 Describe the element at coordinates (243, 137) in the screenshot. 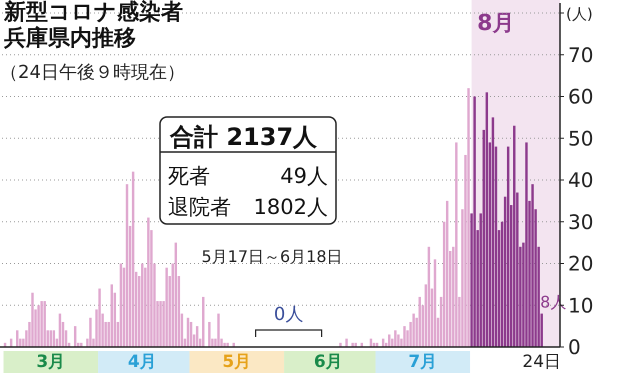

I see `annotation: 合計 2137人` at that location.